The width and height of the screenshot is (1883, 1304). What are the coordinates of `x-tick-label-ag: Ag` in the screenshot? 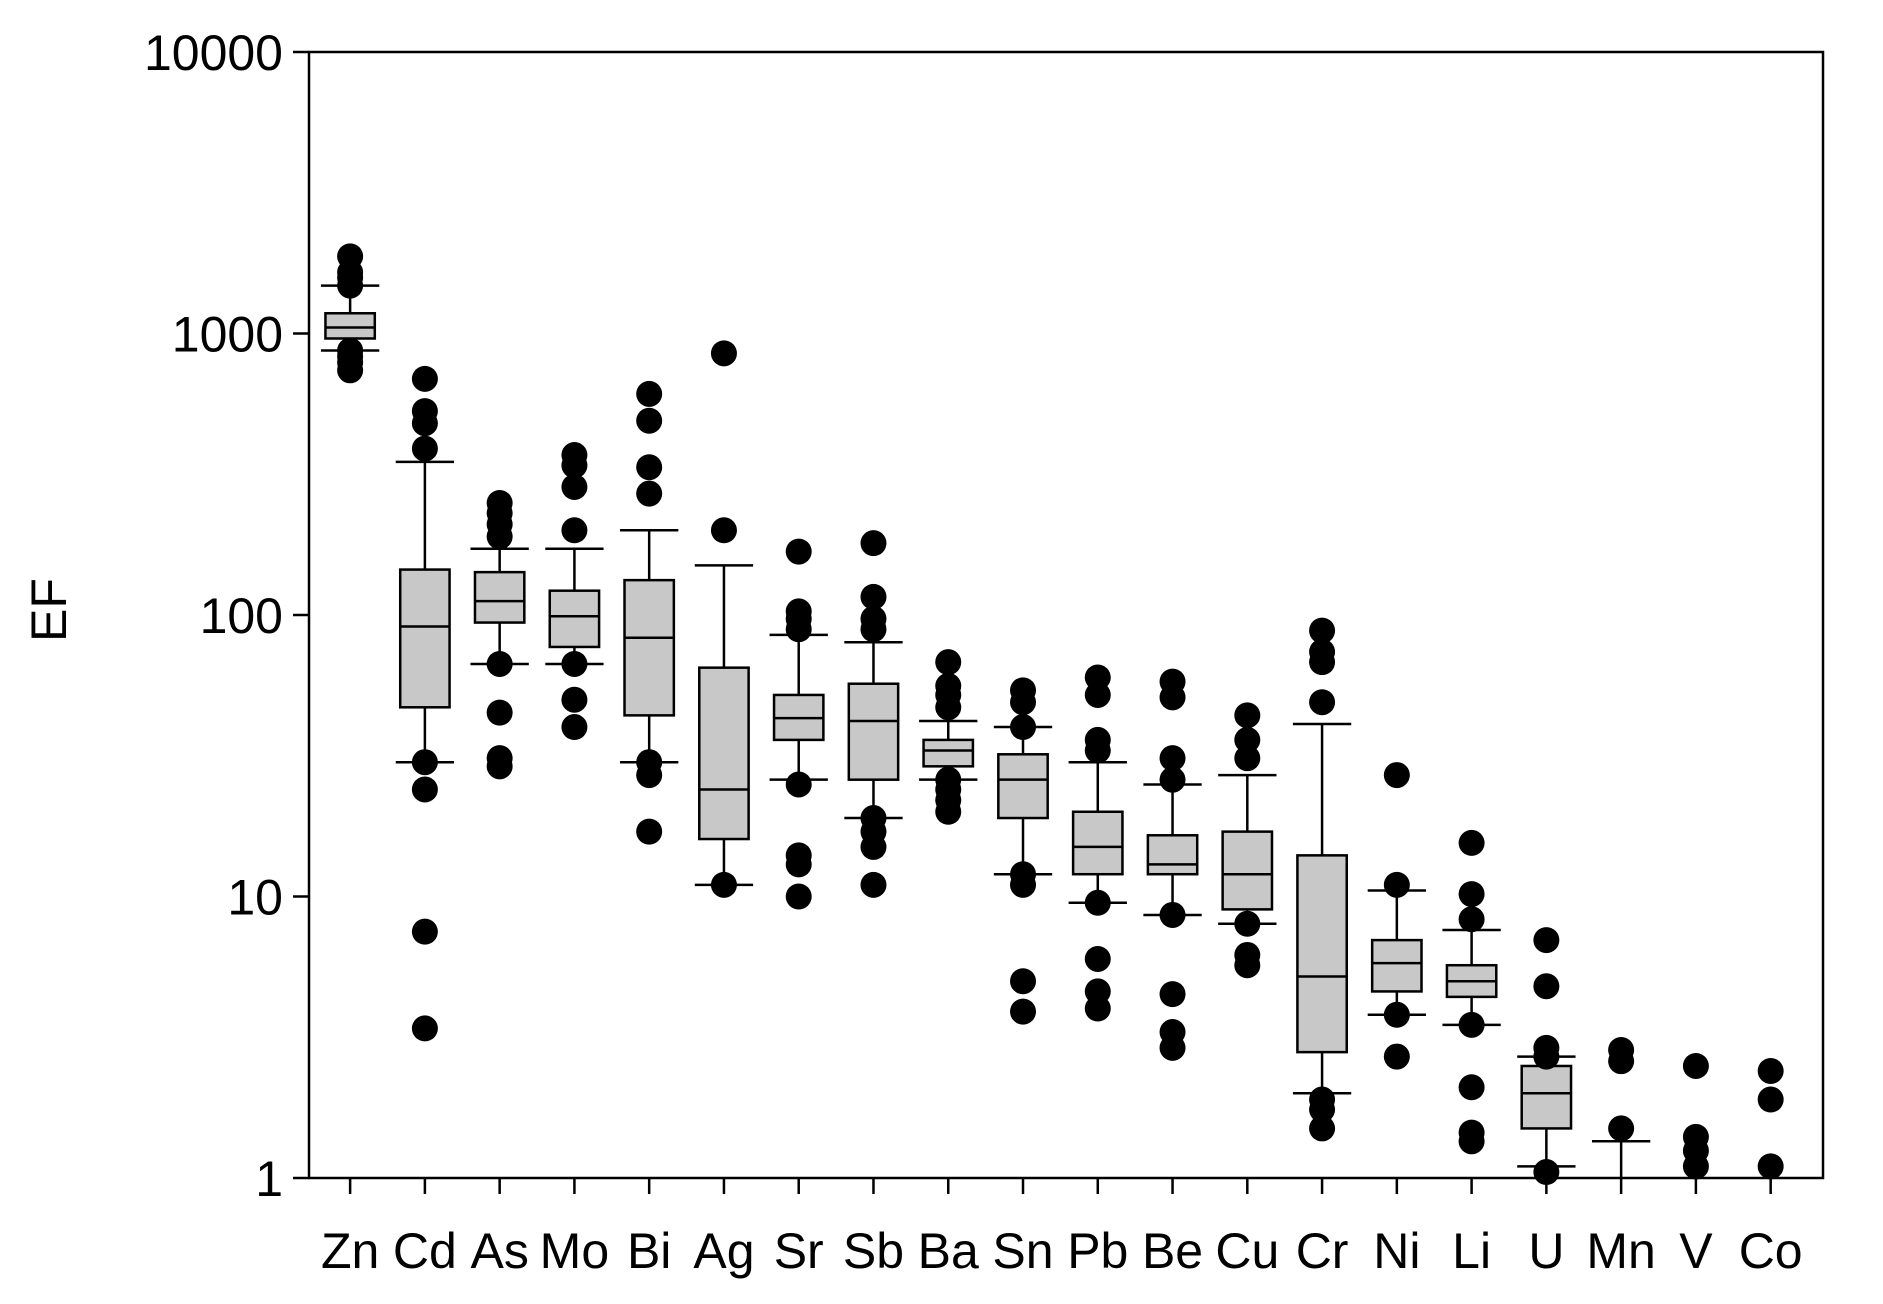 It's located at (723, 1251).